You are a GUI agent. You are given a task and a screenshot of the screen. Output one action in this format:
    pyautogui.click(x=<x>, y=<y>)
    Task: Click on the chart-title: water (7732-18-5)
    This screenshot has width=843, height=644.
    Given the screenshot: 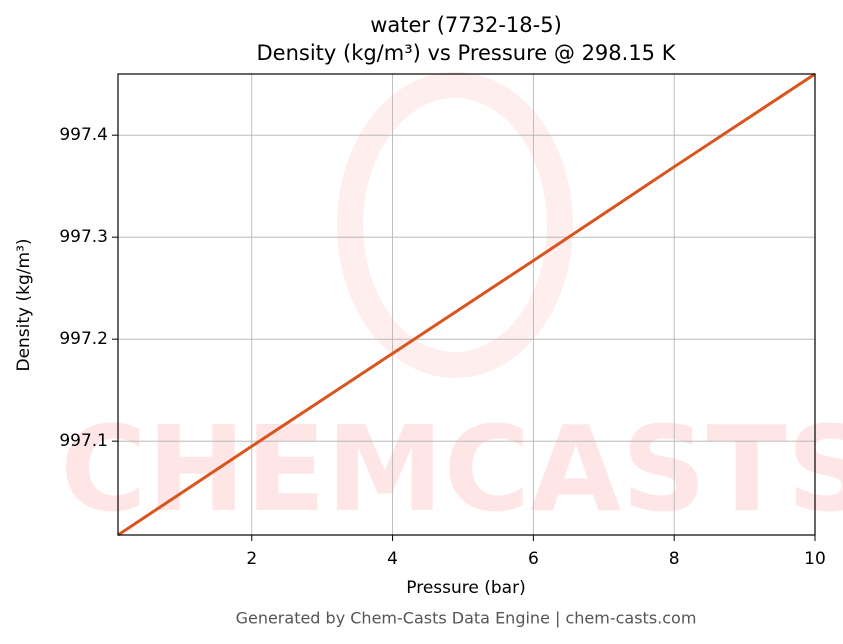 What is the action you would take?
    pyautogui.click(x=466, y=25)
    